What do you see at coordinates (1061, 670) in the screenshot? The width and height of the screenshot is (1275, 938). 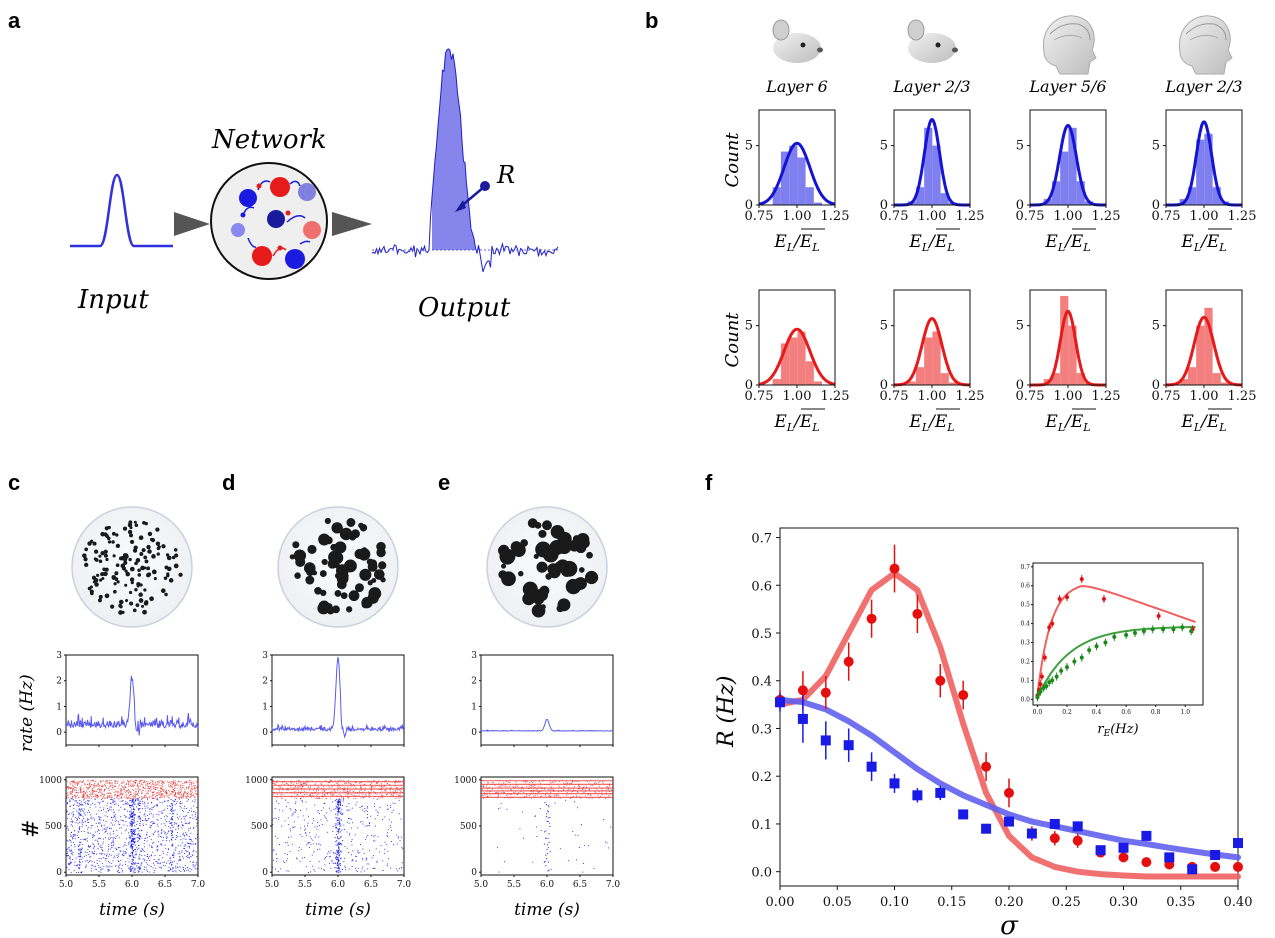 I see `inset-point` at bounding box center [1061, 670].